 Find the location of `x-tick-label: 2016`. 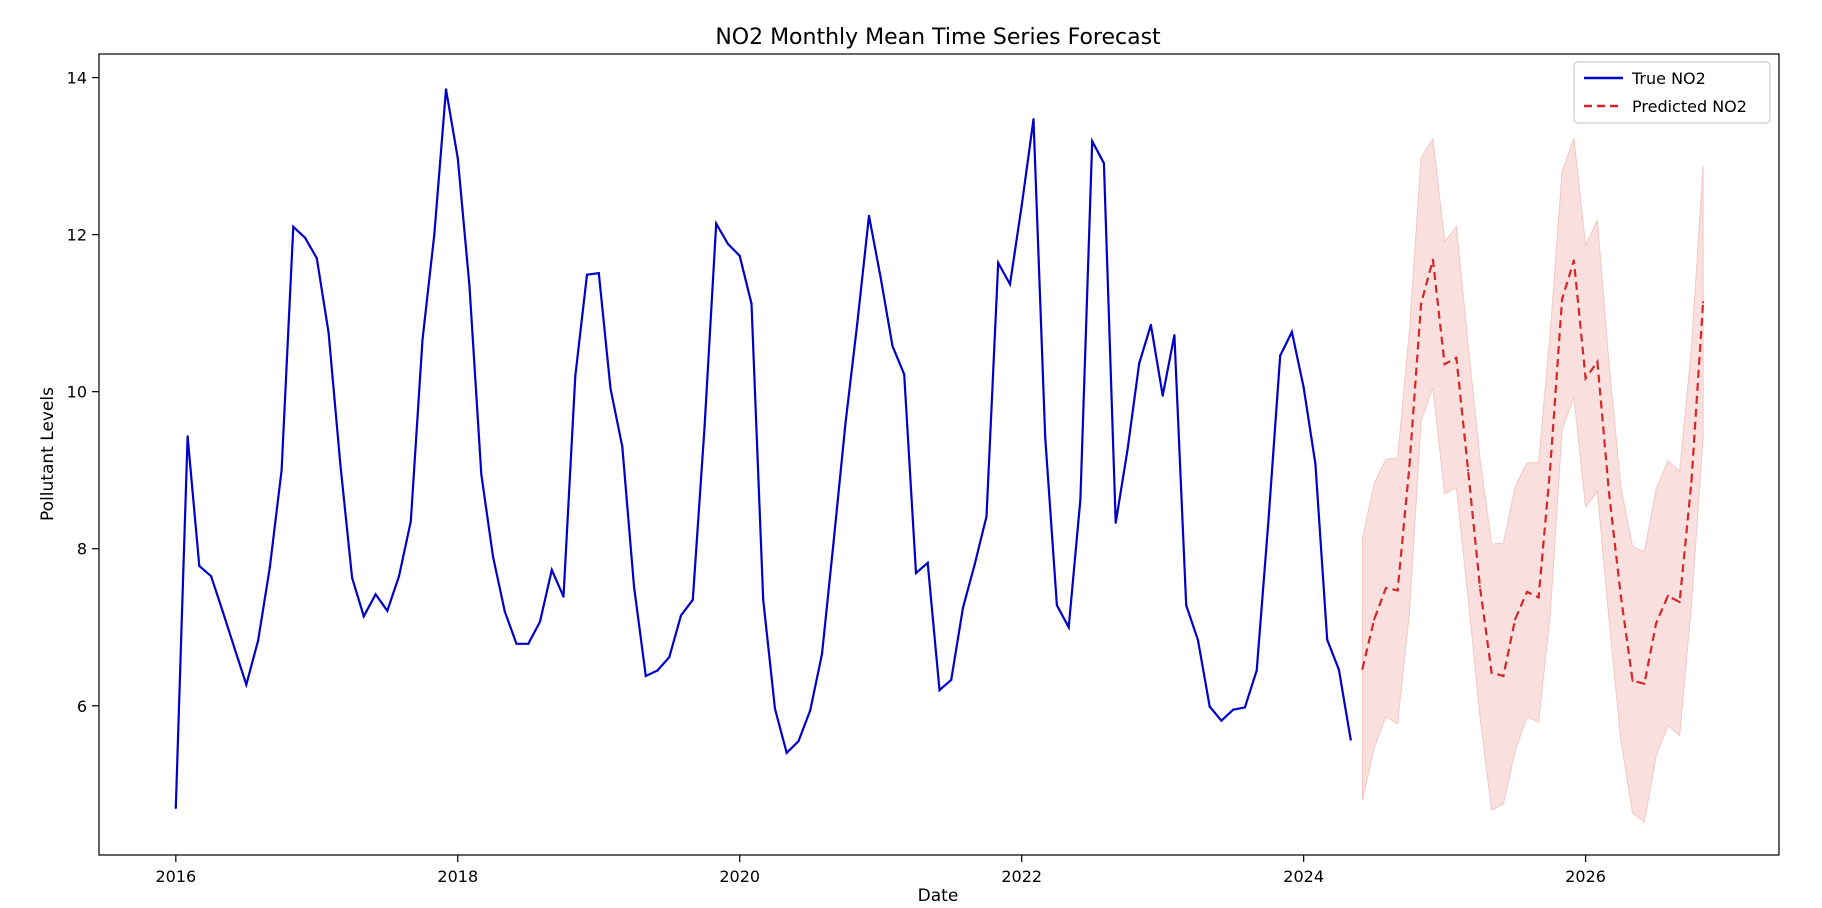

x-tick-label: 2016 is located at coordinates (175, 876).